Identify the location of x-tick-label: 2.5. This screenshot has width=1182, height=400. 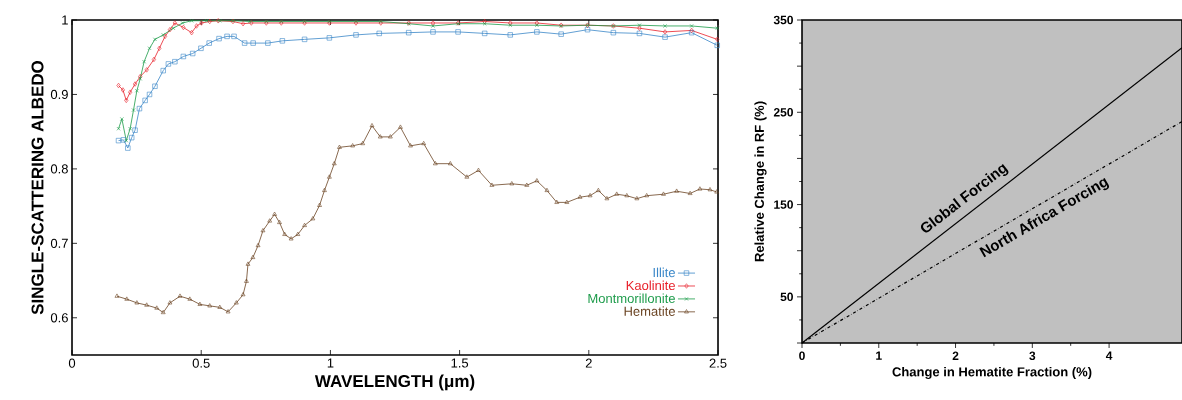
(718, 363).